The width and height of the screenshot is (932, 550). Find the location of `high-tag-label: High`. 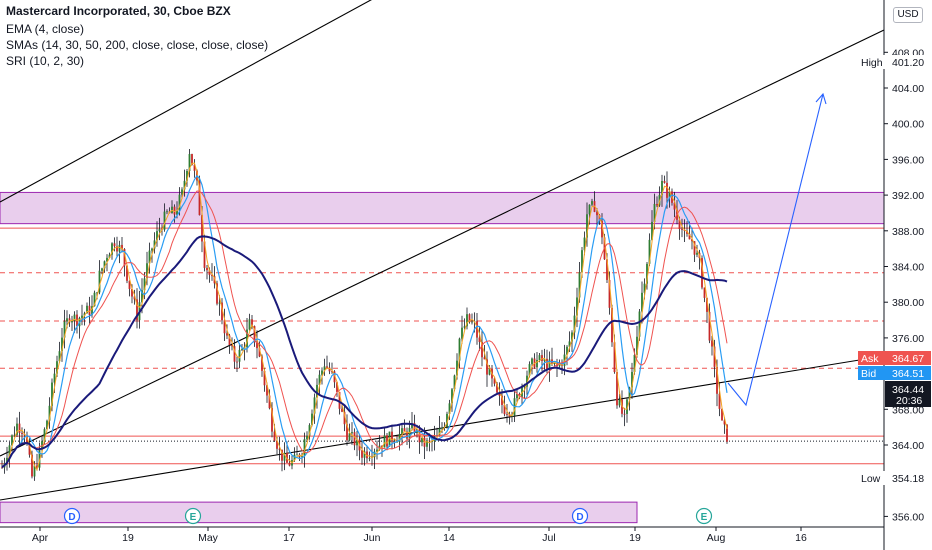

high-tag-label: High is located at coordinates (872, 63).